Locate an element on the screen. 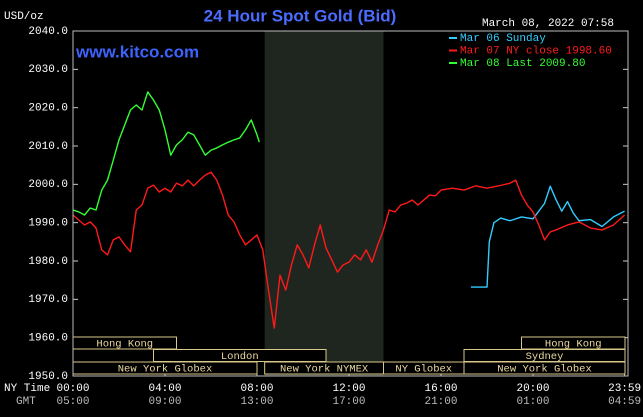 This screenshot has width=643, height=417. y-tick-label: 2000.0 is located at coordinates (48, 185).